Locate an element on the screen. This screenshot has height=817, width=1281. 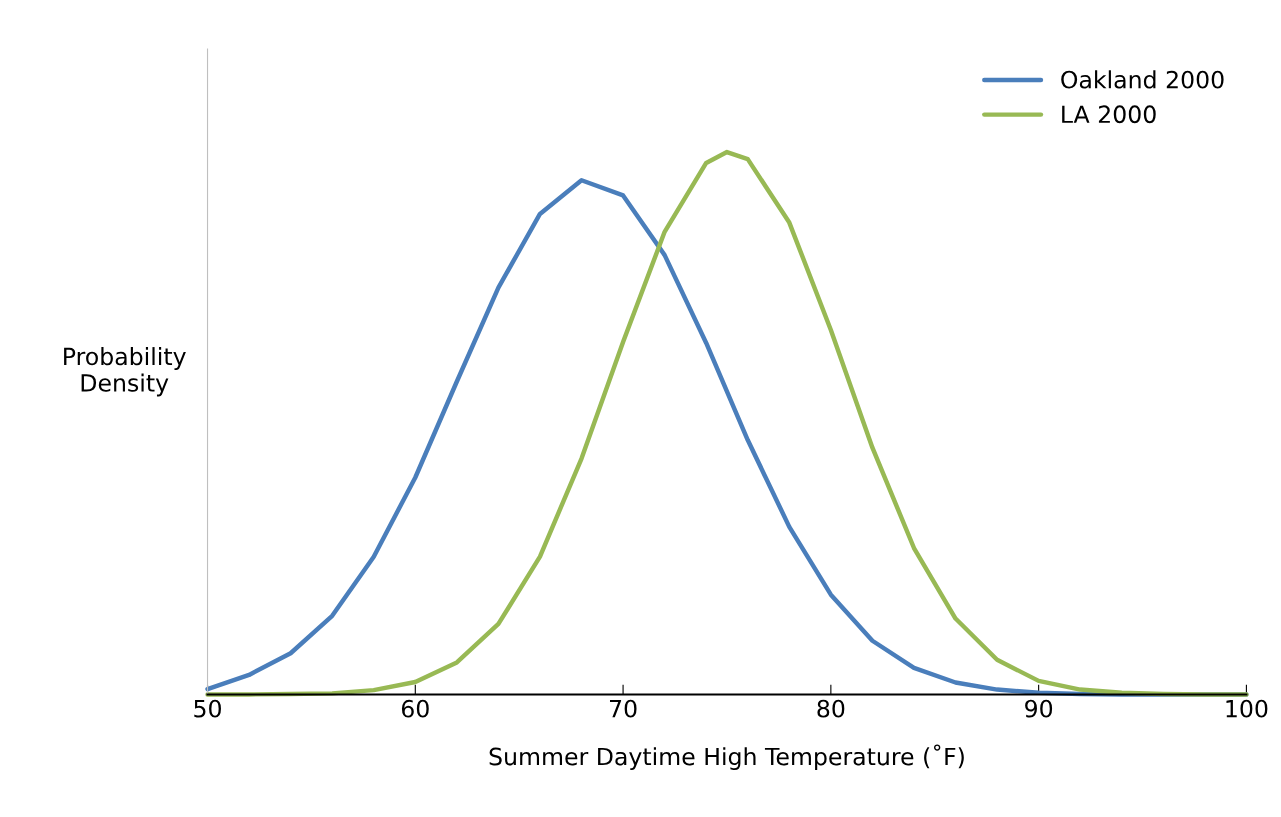
x-tick-label: 100 is located at coordinates (1247, 708).